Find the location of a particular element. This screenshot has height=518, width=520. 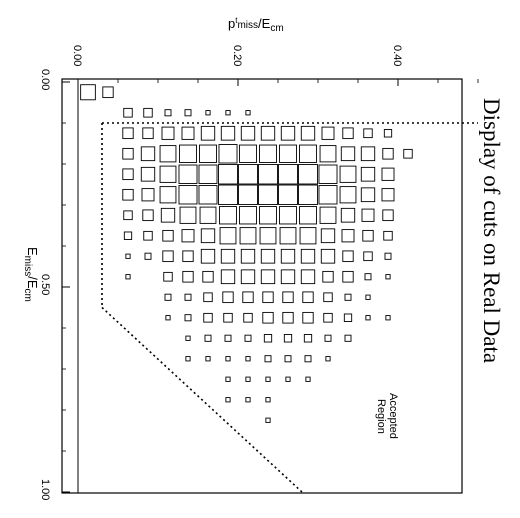

x-tick-label: 0.50 is located at coordinates (45, 284).